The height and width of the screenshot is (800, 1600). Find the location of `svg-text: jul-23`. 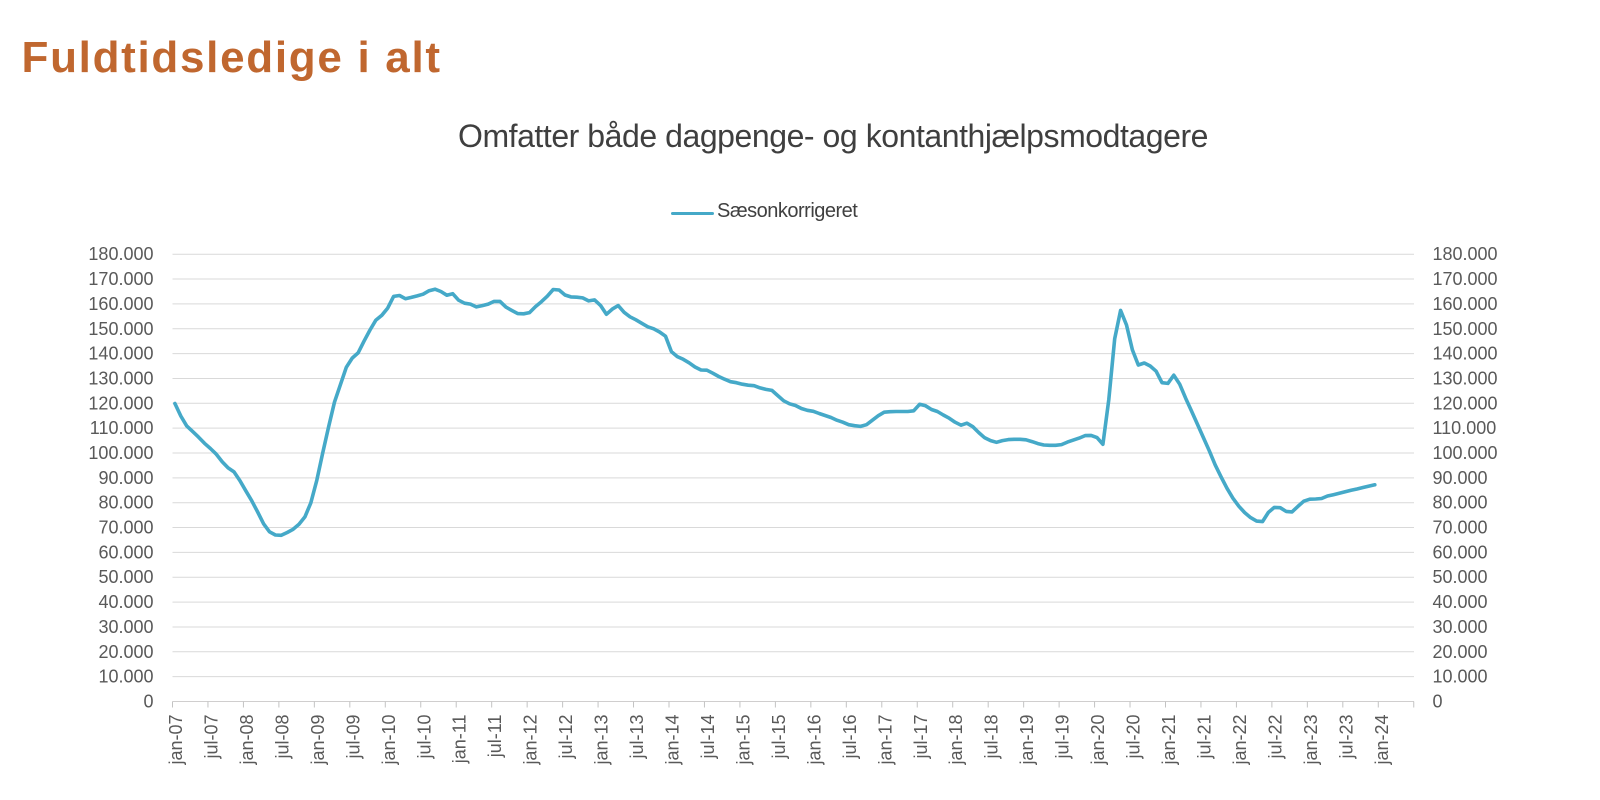

svg-text: jul-23 is located at coordinates (1346, 737).